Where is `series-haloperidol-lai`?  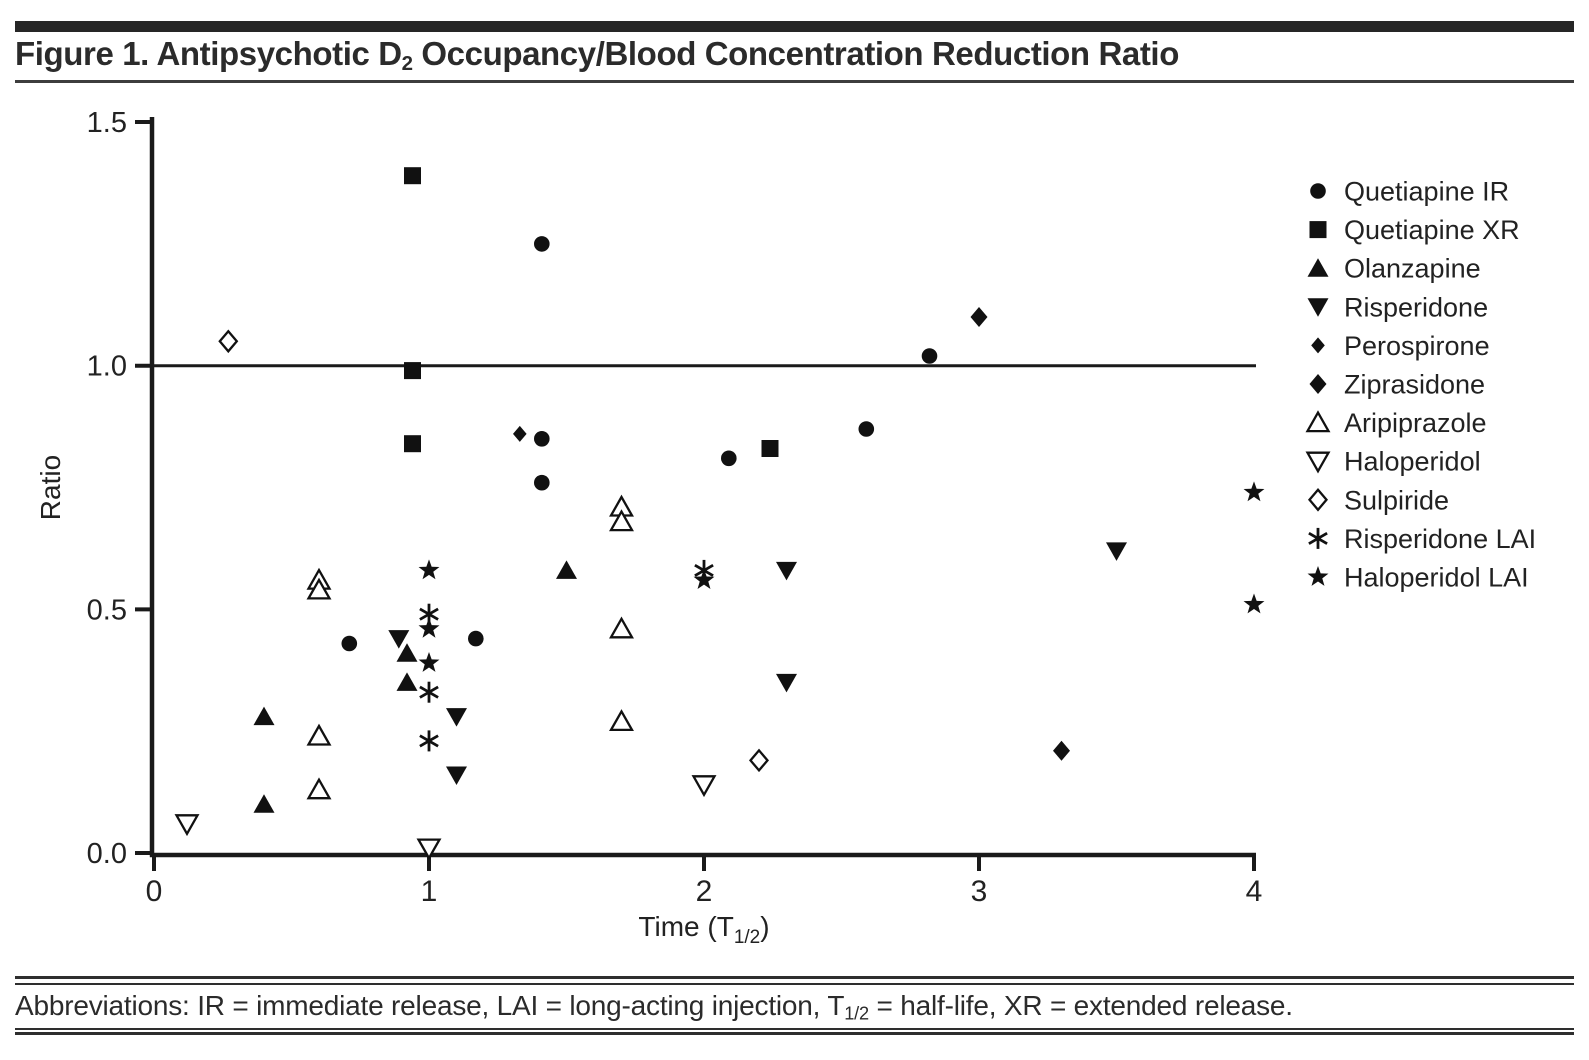 series-haloperidol-lai is located at coordinates (841, 576).